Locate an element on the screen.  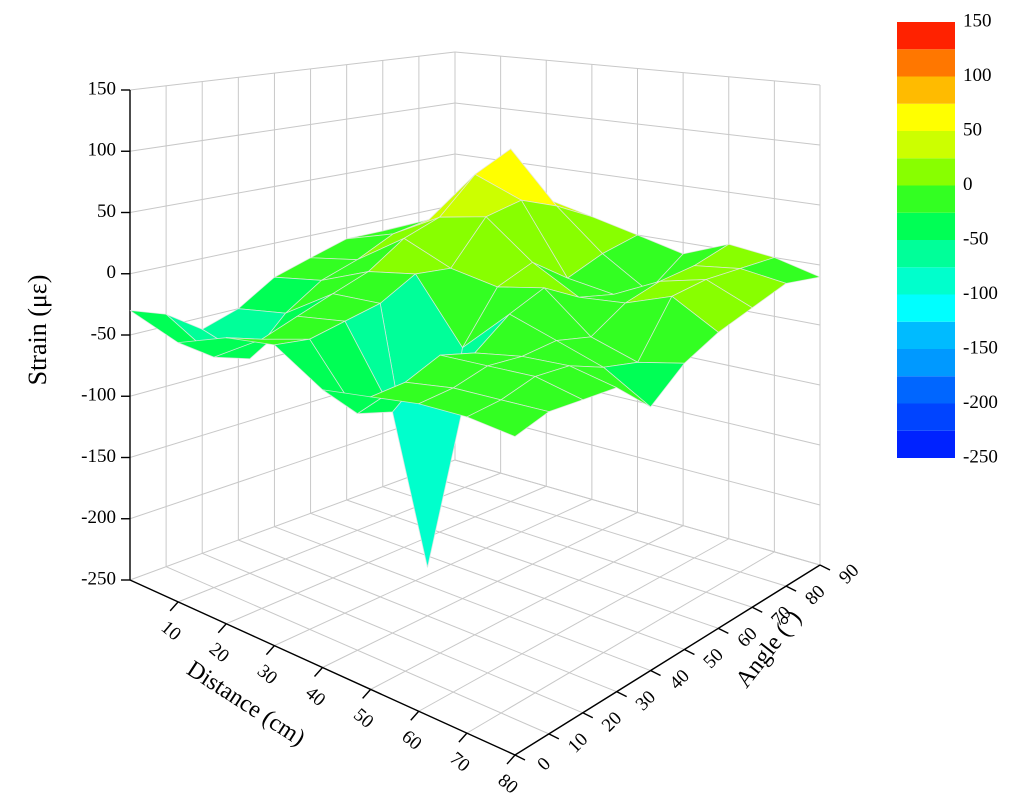
x-tick-label: 20 is located at coordinates (219, 653).